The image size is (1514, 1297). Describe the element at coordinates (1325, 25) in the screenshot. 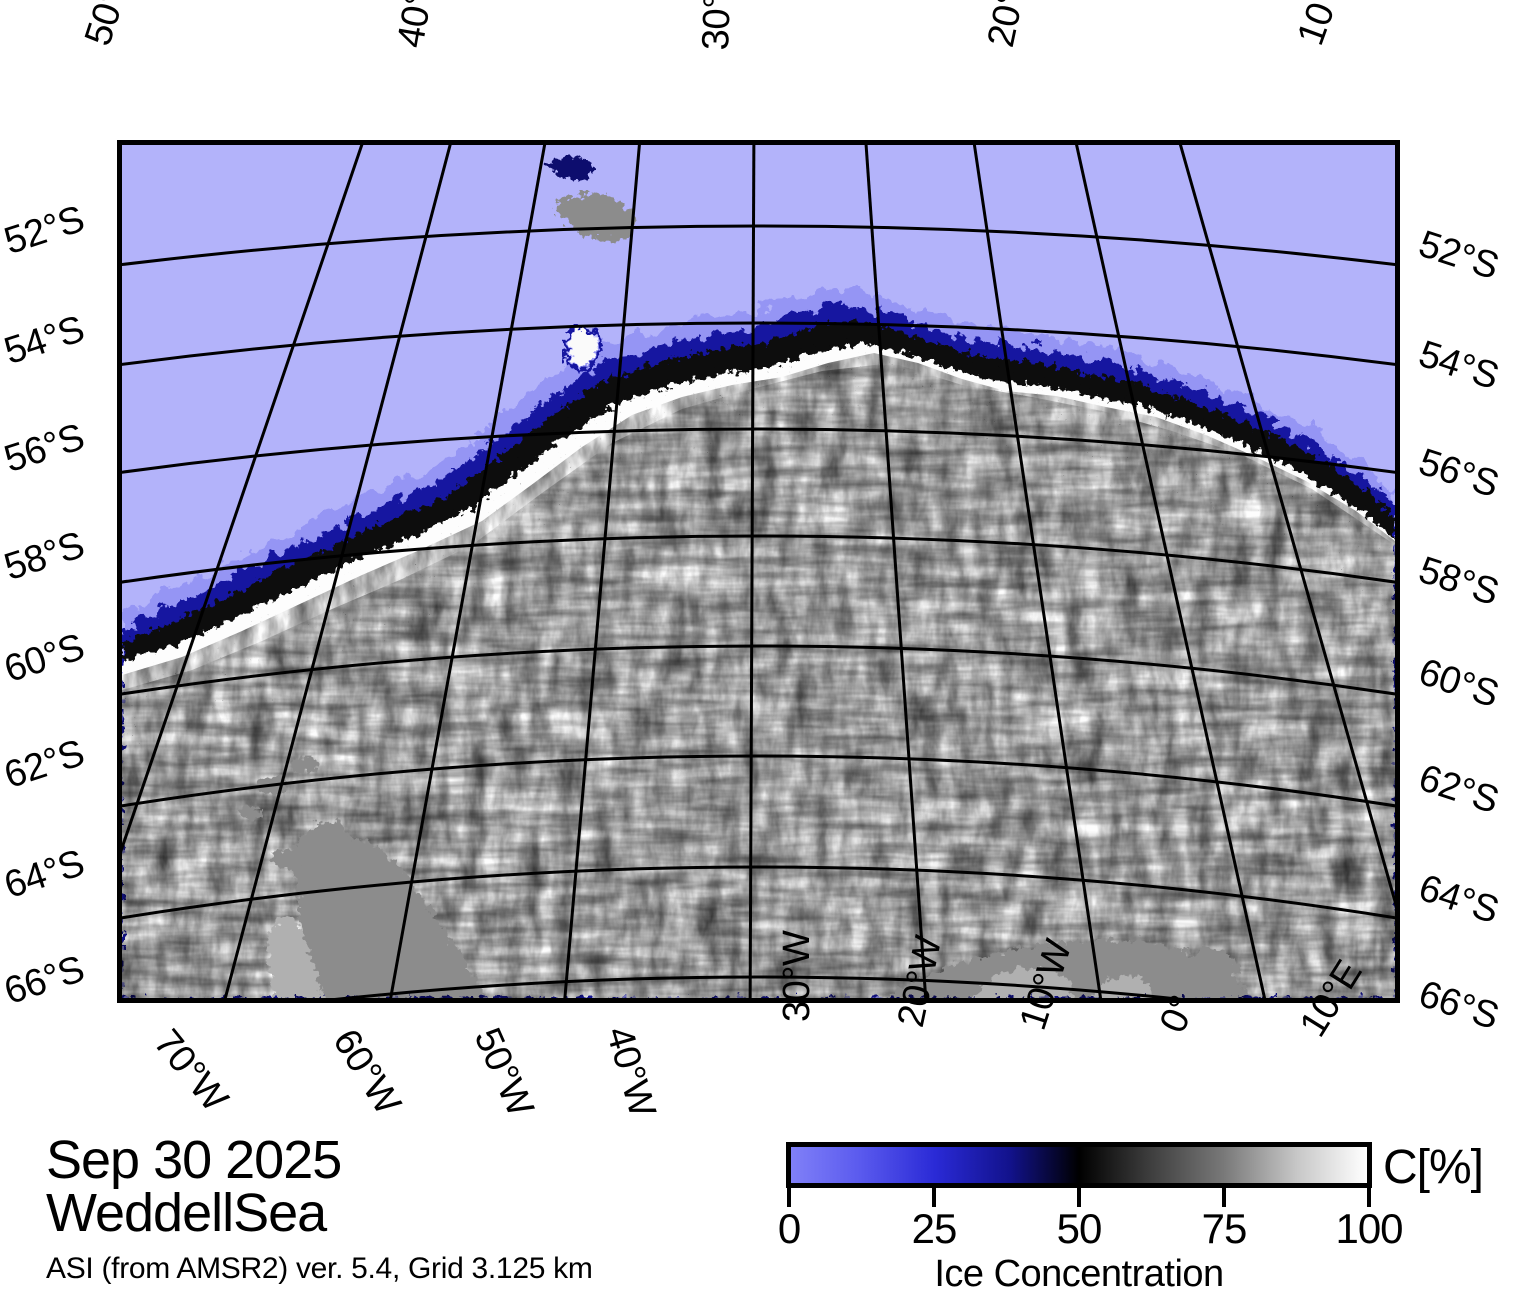

I see `top-lon-label-10w: 10°W` at that location.